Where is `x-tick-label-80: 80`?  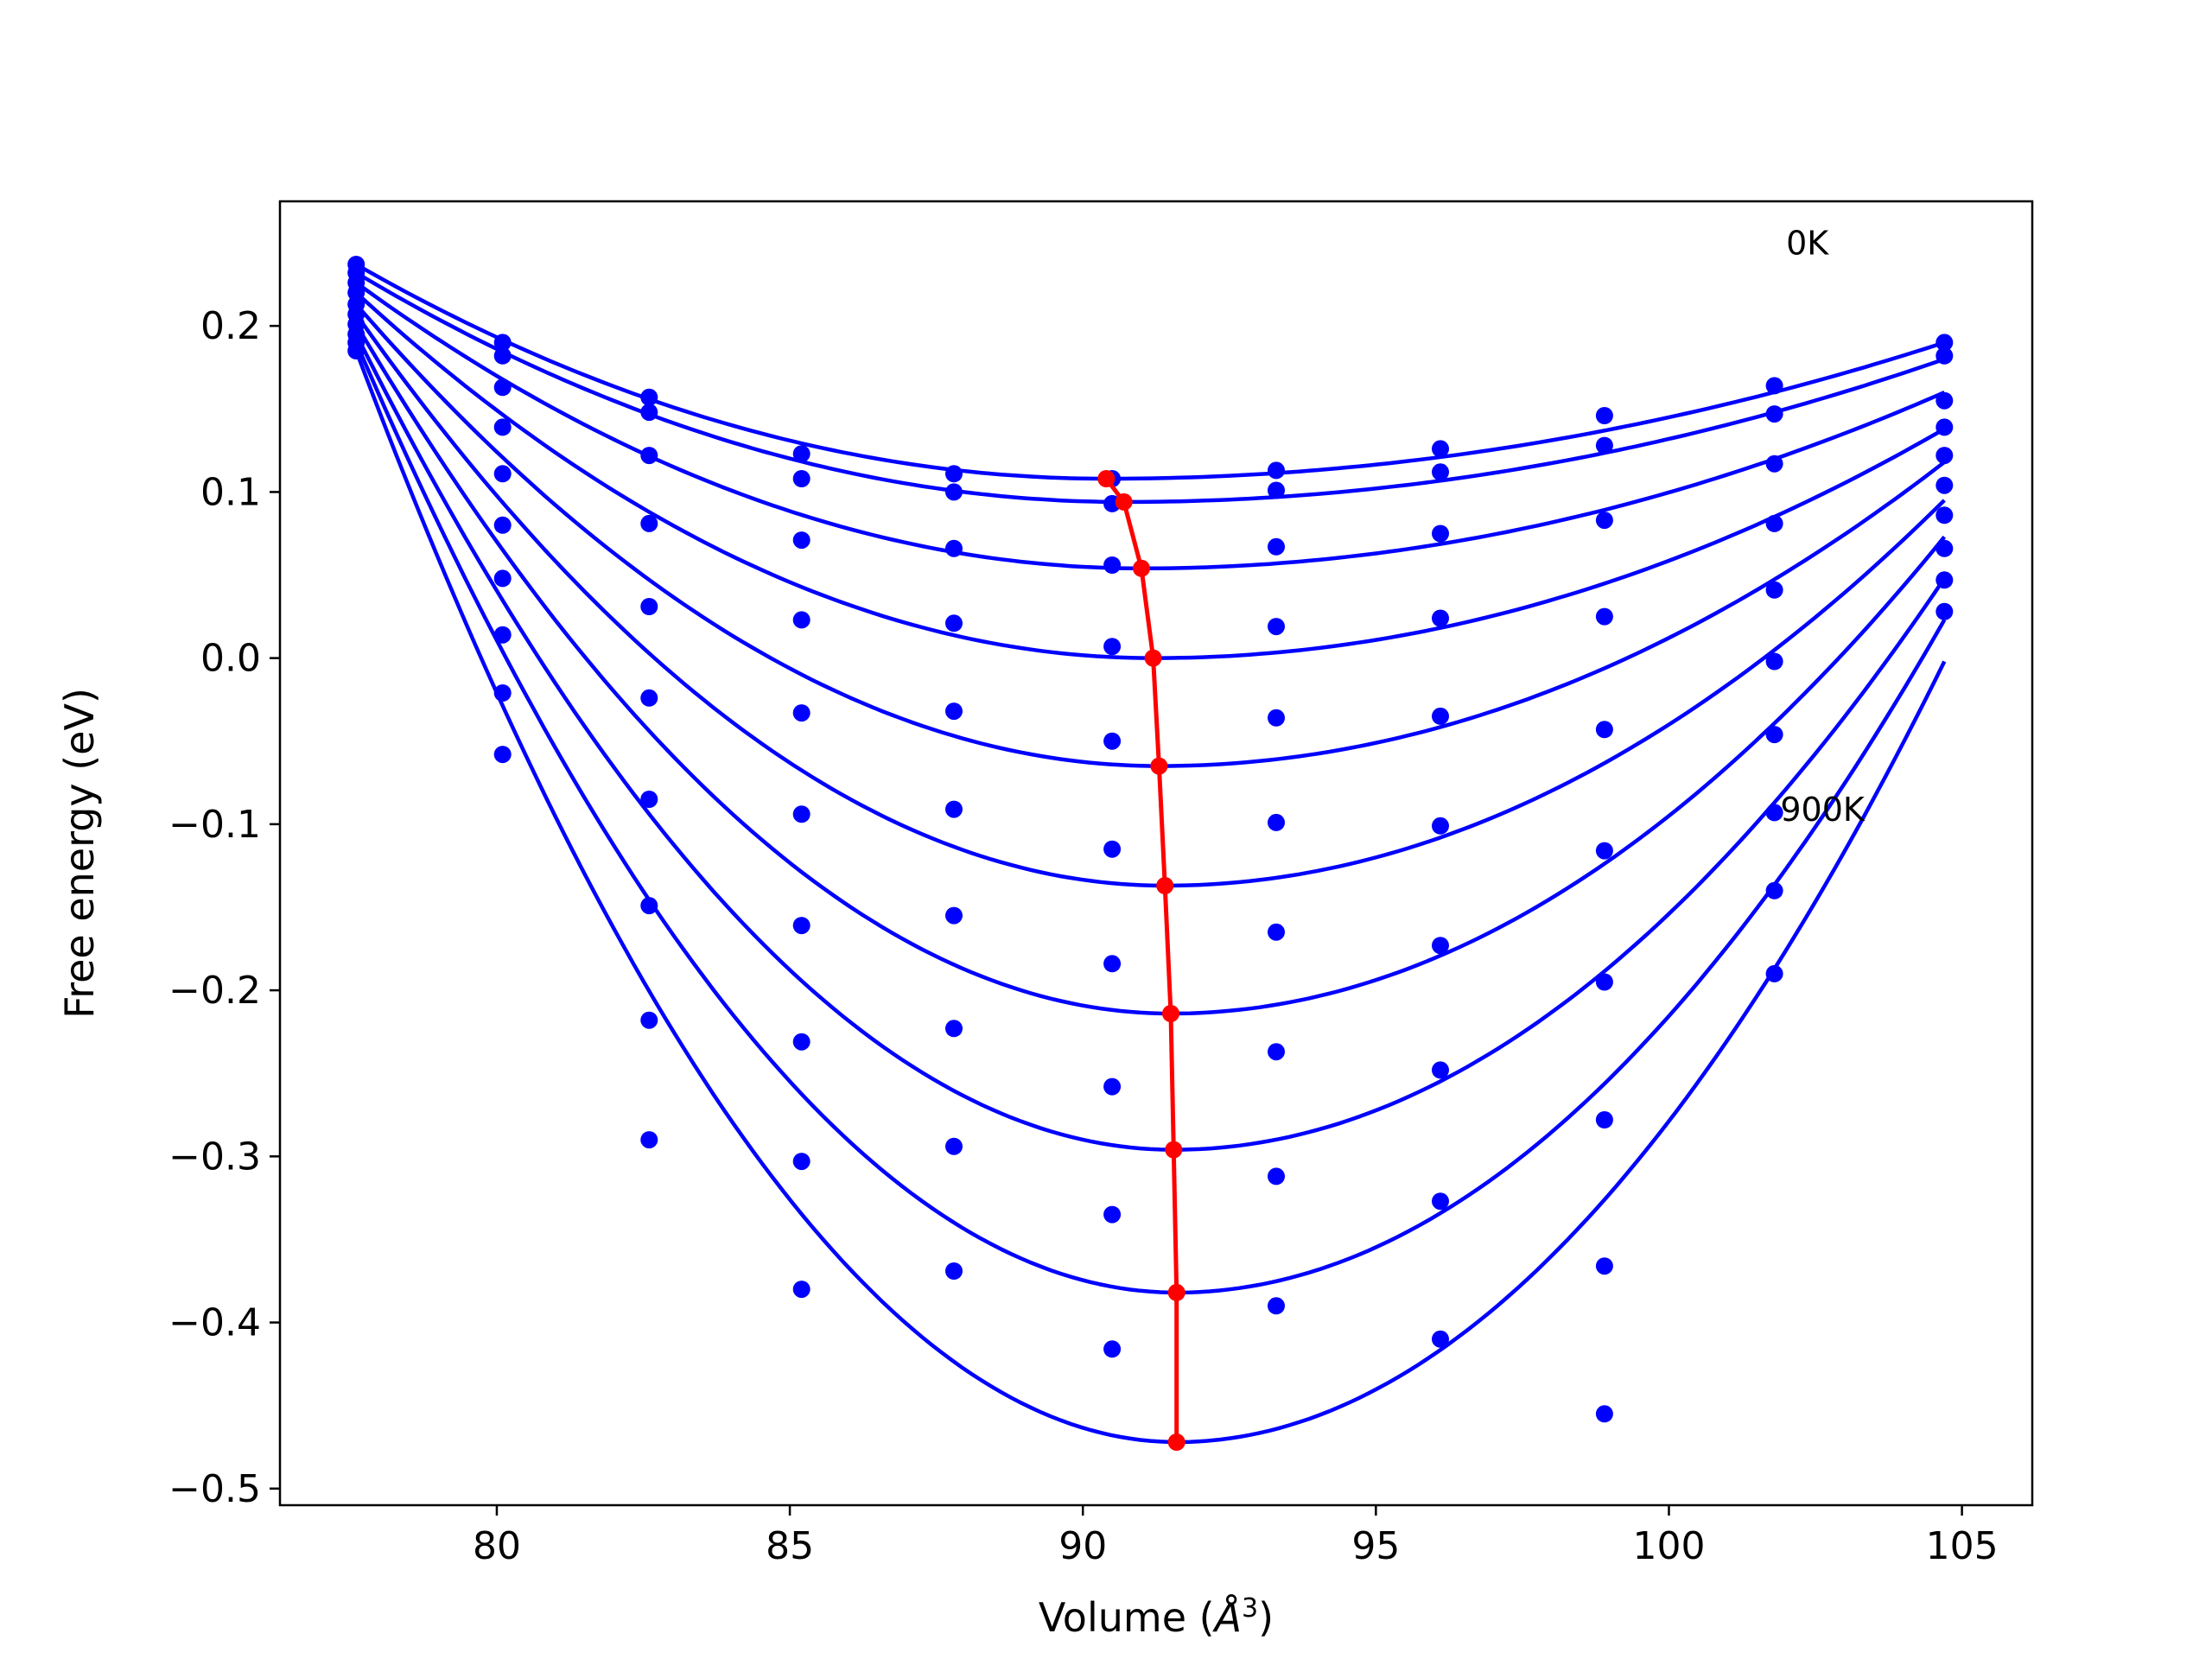 x-tick-label-80: 80 is located at coordinates (497, 1546).